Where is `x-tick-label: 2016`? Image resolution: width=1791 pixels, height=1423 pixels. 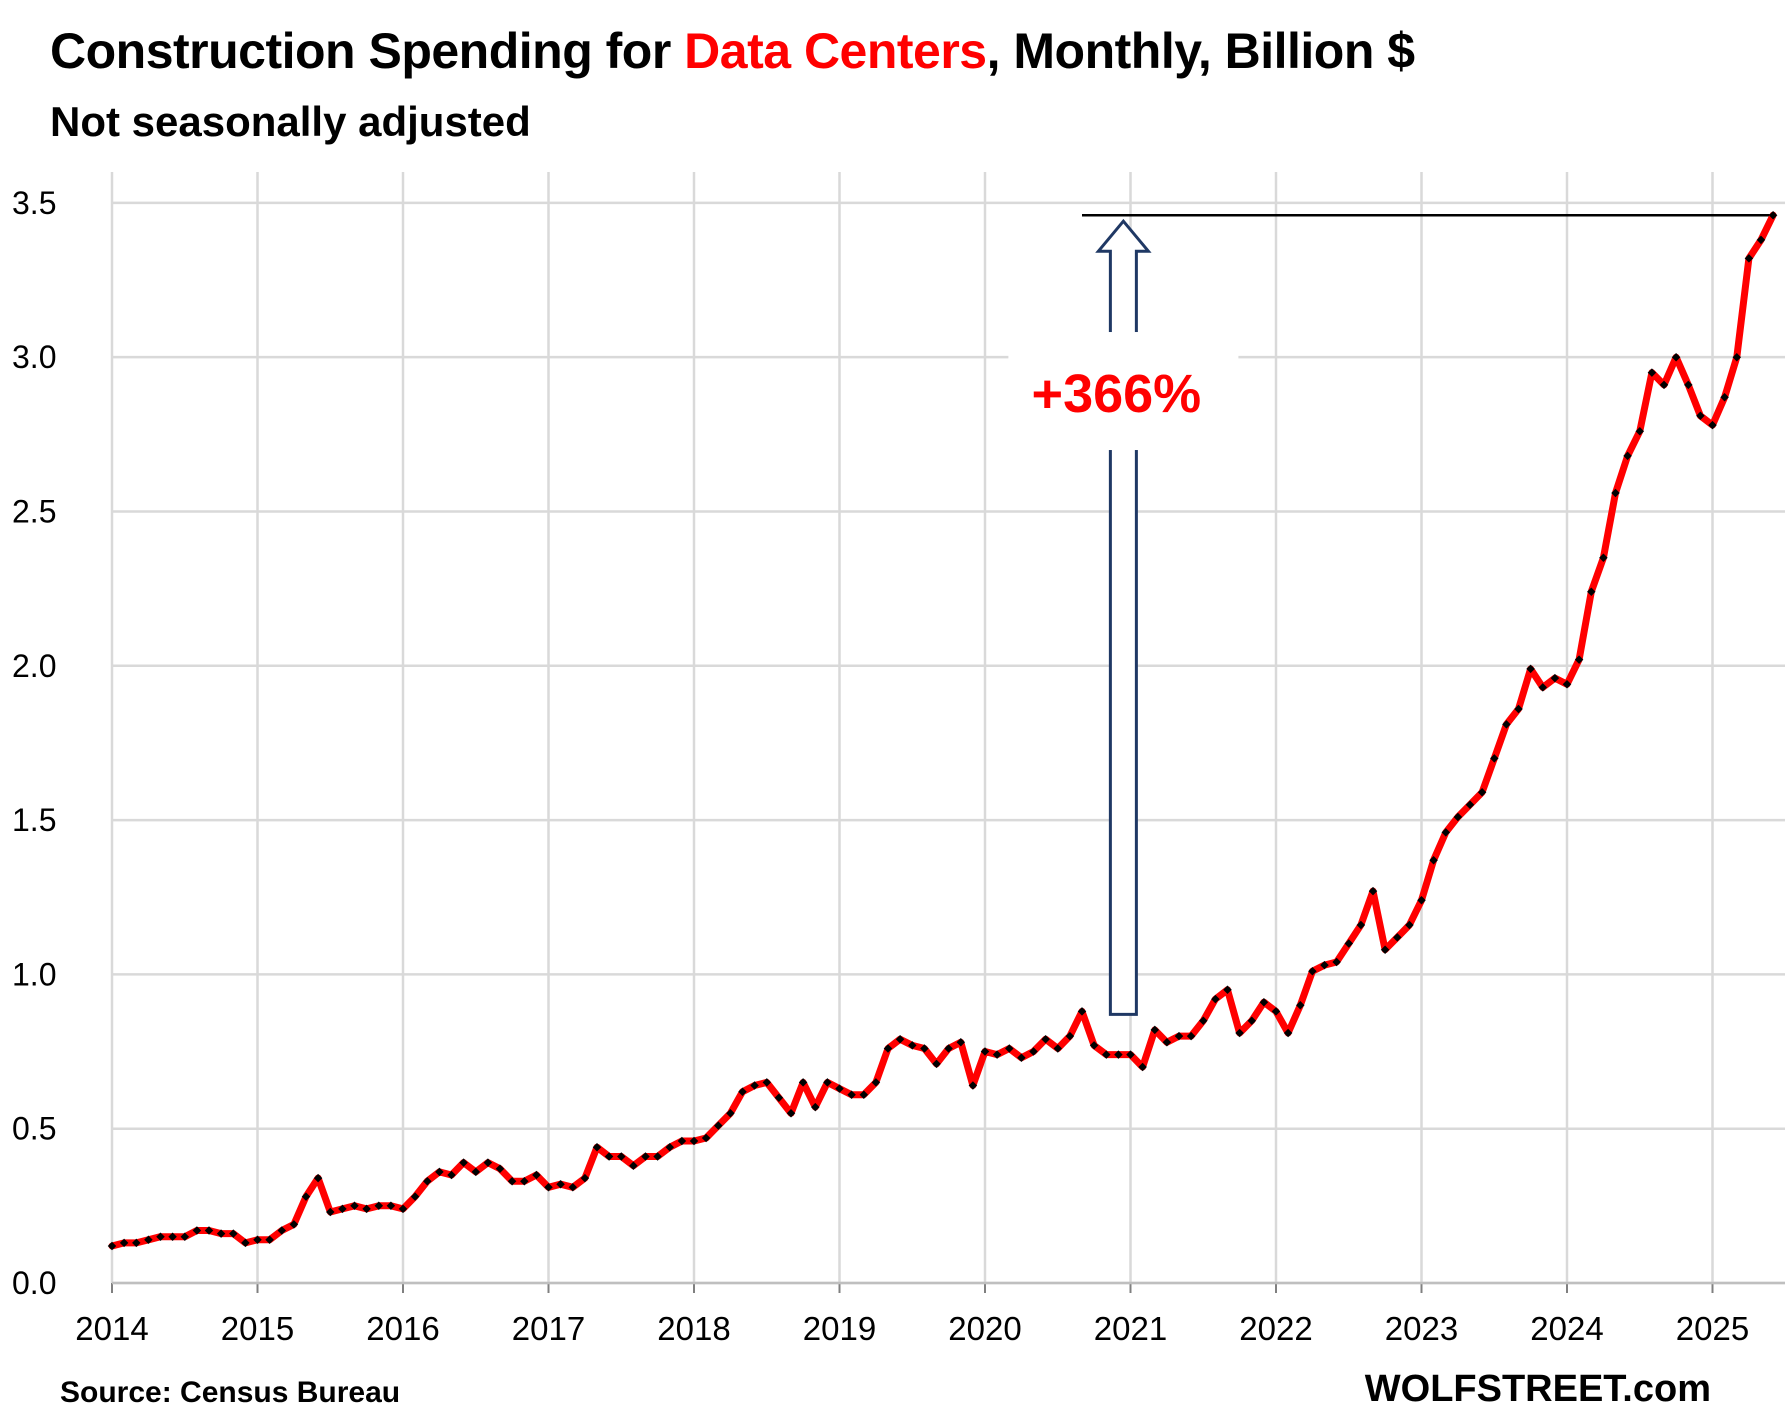
x-tick-label: 2016 is located at coordinates (402, 1328).